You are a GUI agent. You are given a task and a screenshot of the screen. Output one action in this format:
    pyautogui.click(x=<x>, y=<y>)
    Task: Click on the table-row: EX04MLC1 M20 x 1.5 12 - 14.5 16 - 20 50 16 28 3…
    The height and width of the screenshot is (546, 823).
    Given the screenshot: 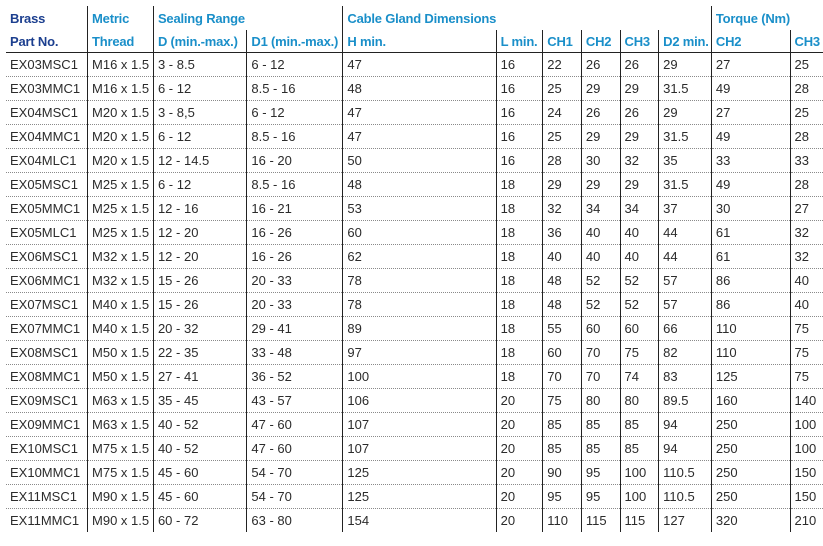 What is the action you would take?
    pyautogui.click(x=414, y=160)
    